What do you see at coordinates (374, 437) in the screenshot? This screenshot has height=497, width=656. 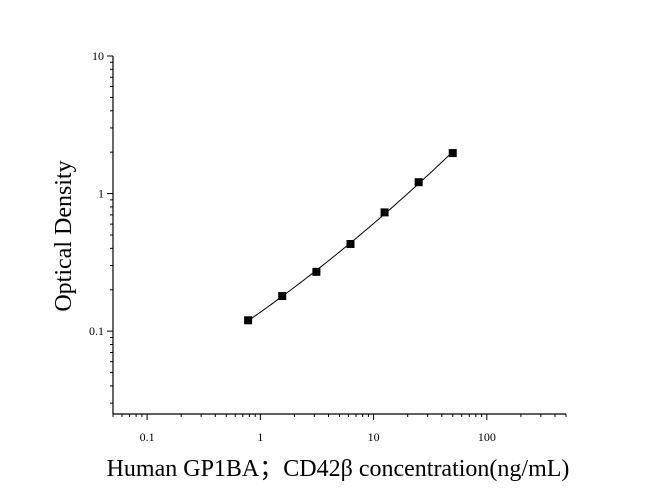 I see `x-tick-label: 10` at bounding box center [374, 437].